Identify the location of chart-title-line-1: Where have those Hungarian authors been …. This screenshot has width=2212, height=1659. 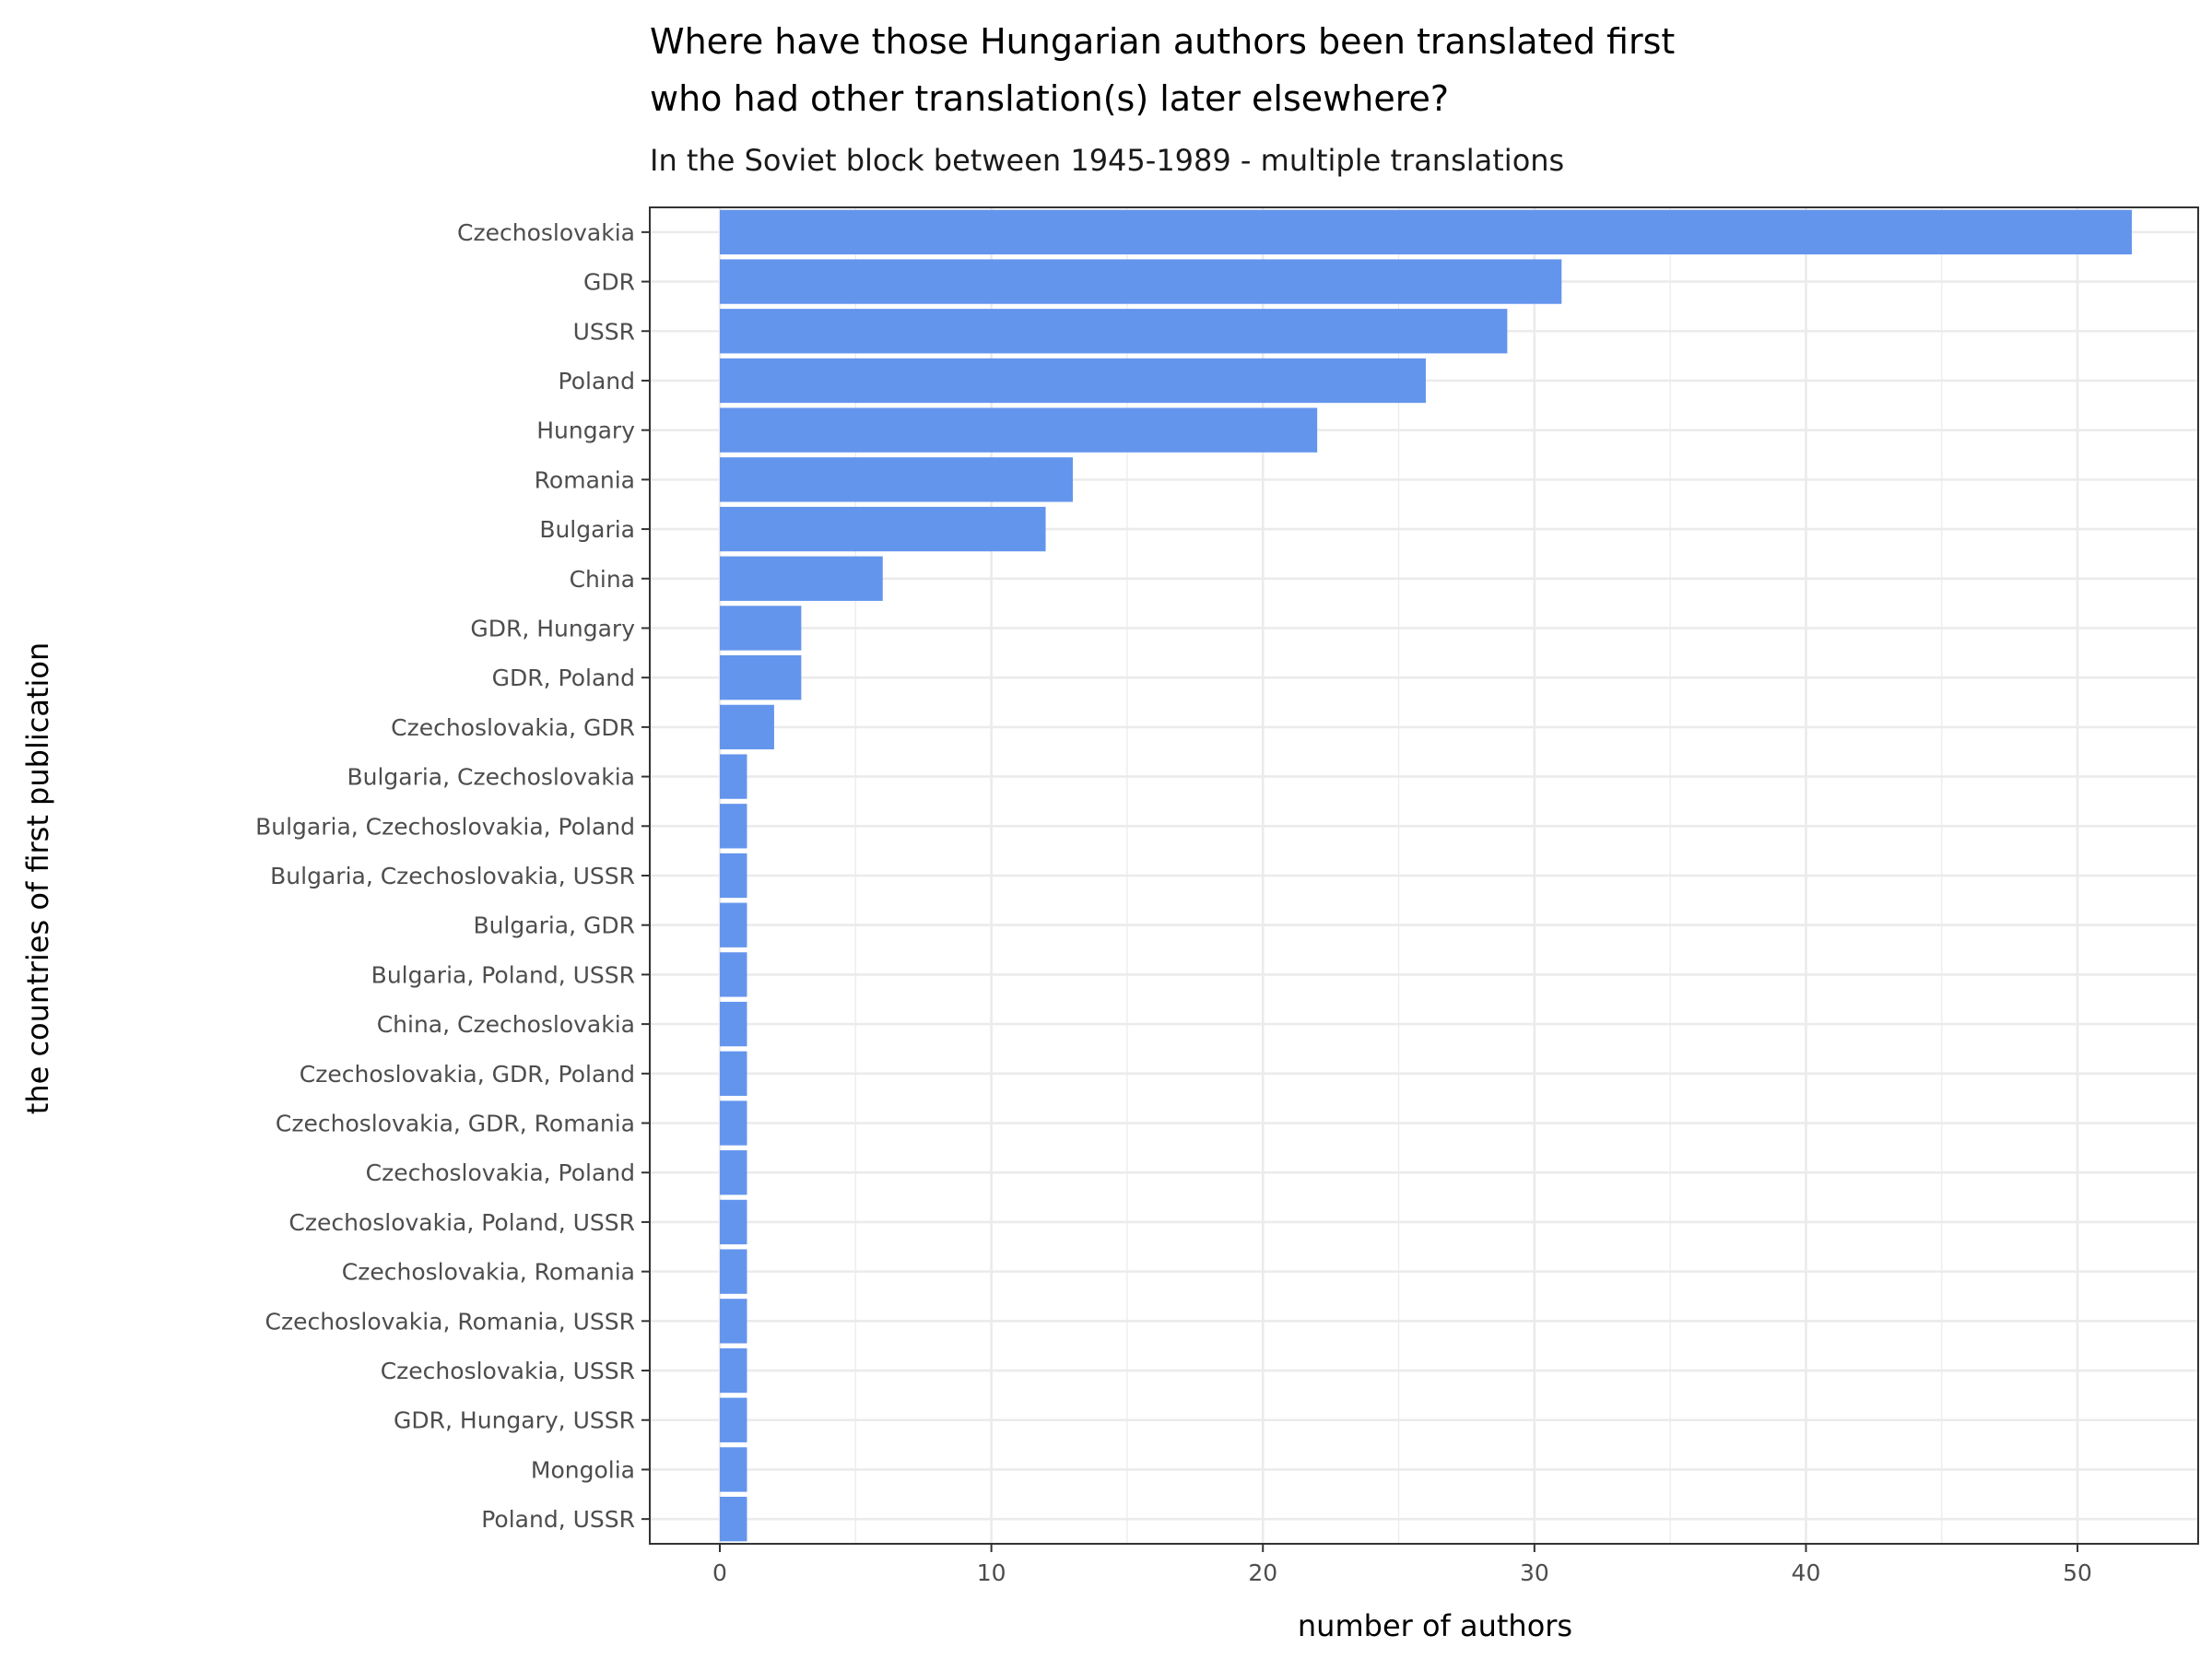
(1162, 41).